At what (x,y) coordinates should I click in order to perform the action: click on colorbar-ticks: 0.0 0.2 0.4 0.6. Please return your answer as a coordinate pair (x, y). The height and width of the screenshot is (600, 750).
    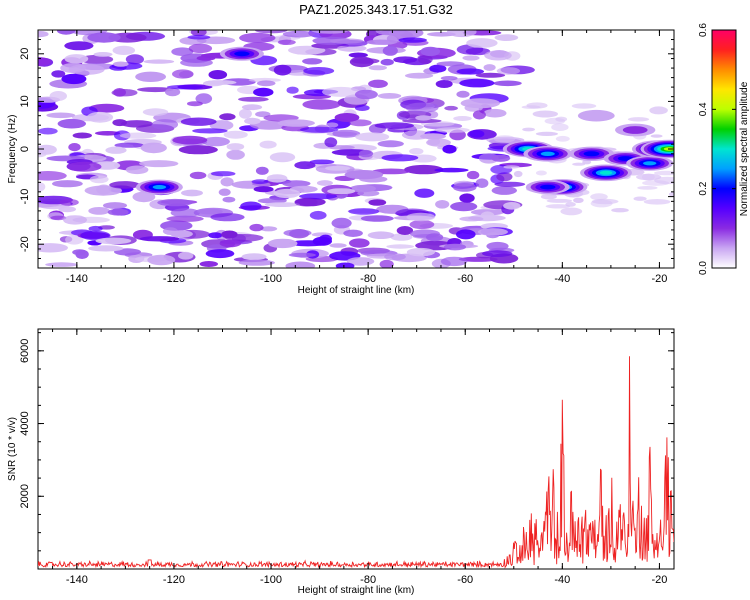
    Looking at the image, I should click on (717, 149).